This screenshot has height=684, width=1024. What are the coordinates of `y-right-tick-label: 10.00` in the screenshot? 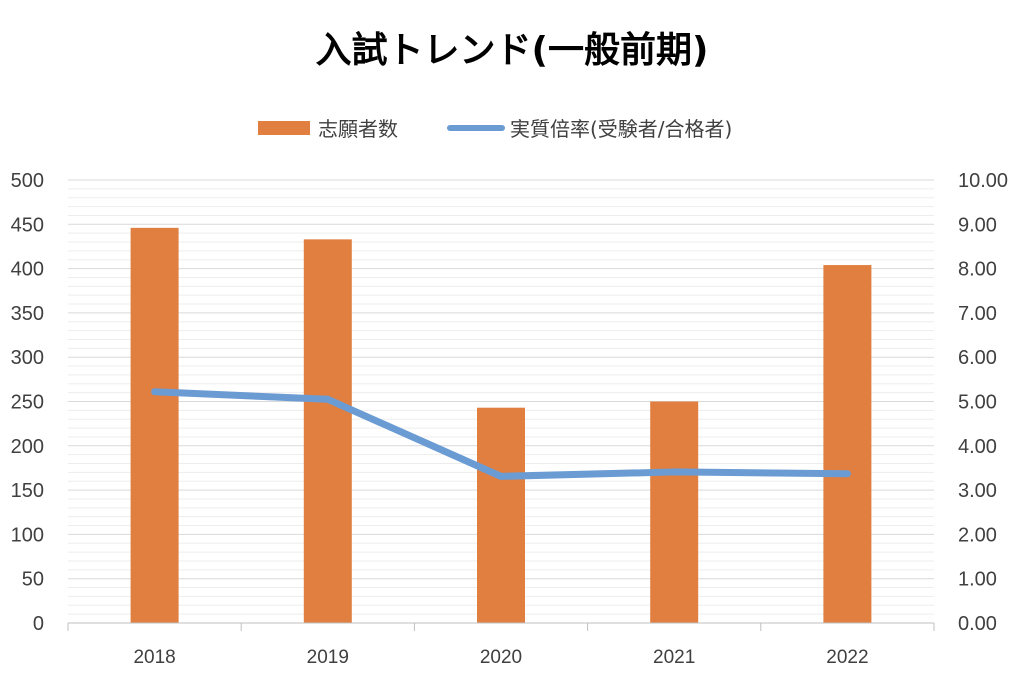 It's located at (983, 181).